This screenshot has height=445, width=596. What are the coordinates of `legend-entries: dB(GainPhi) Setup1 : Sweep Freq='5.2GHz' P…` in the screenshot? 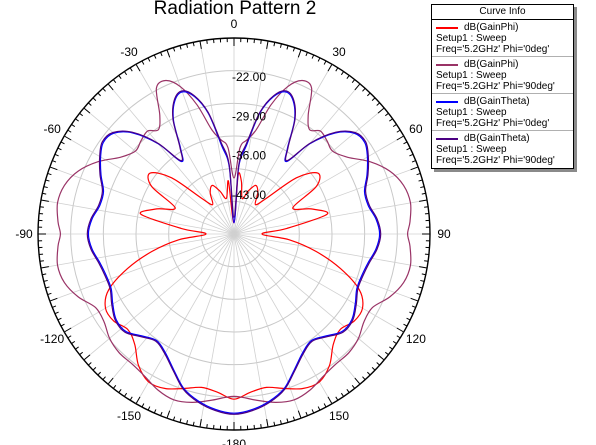 It's located at (502, 94).